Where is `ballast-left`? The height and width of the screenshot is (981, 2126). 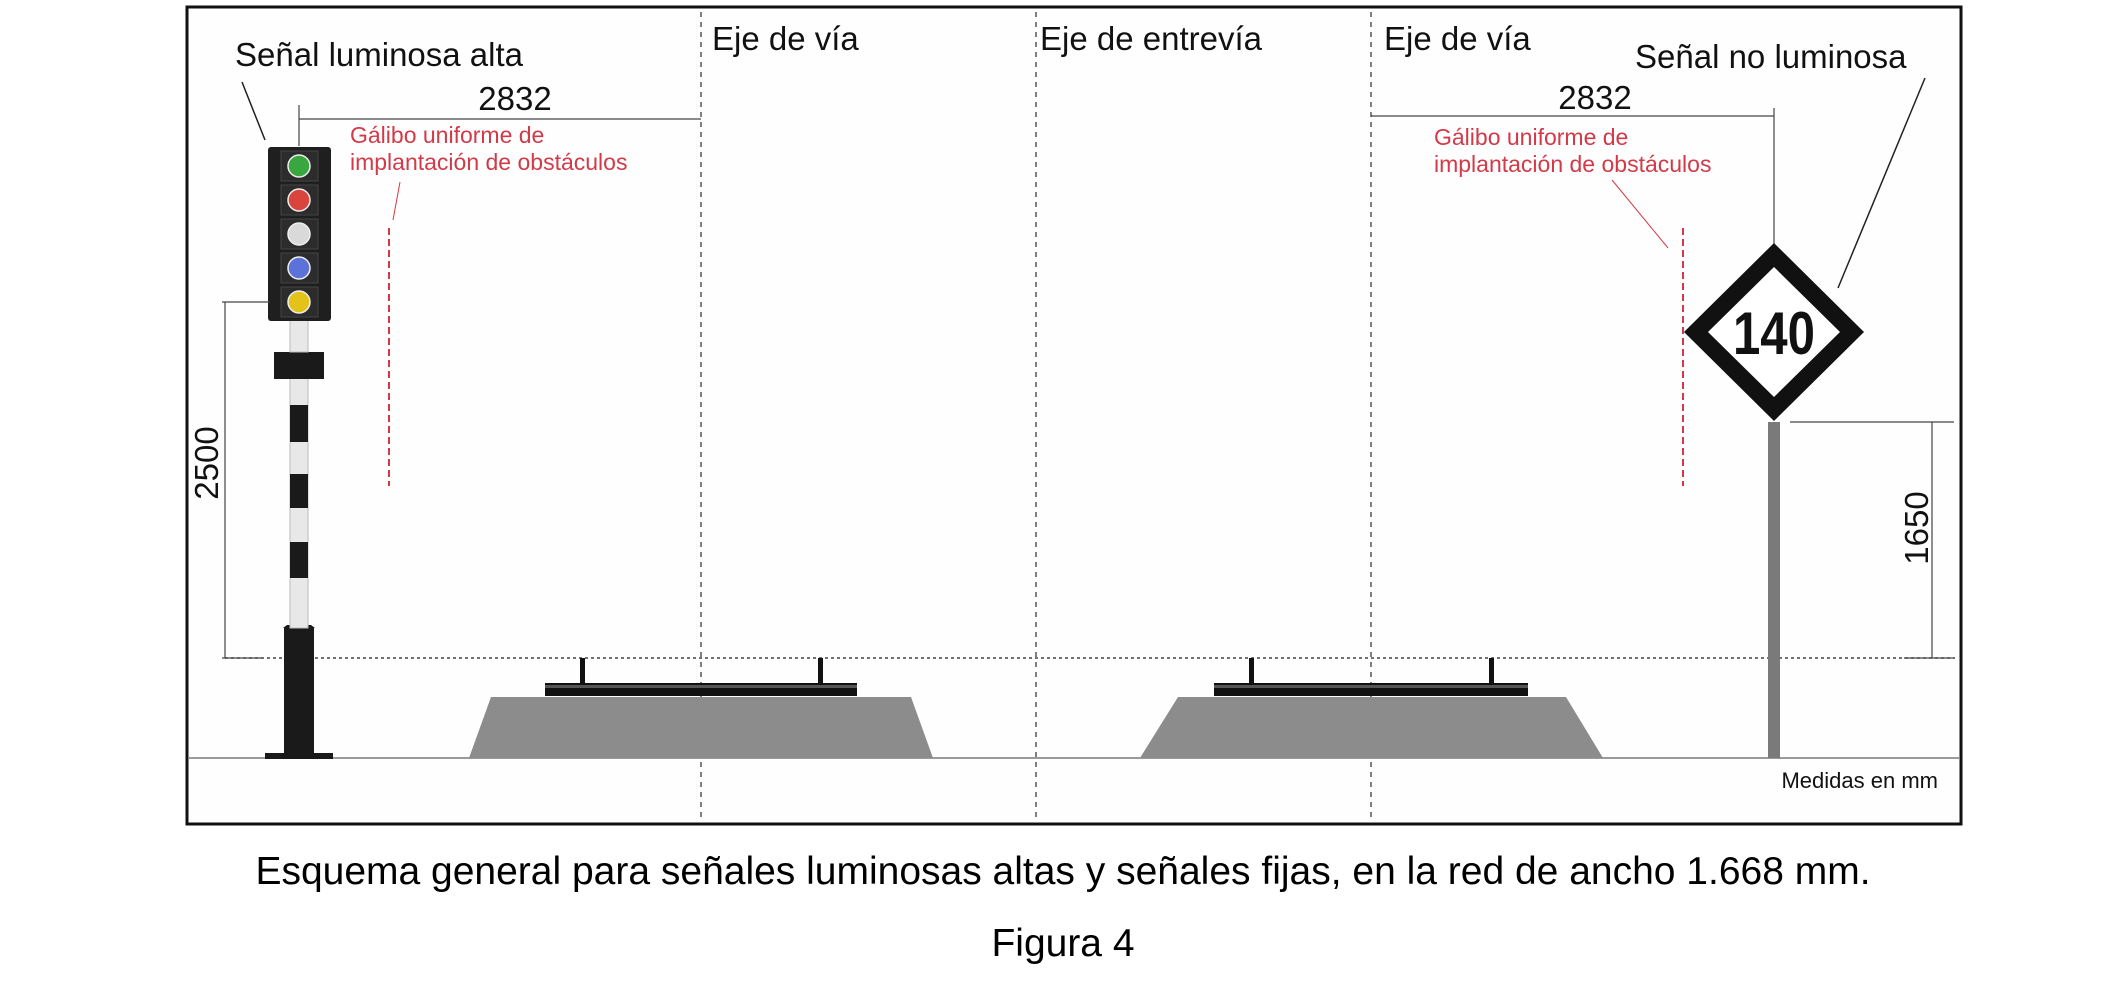 ballast-left is located at coordinates (701, 727).